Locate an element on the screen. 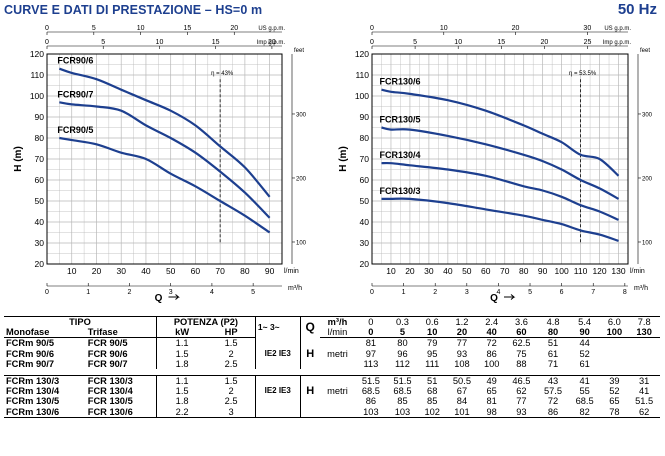  us-gpm-unit: US g.p.m. is located at coordinates (271, 29).